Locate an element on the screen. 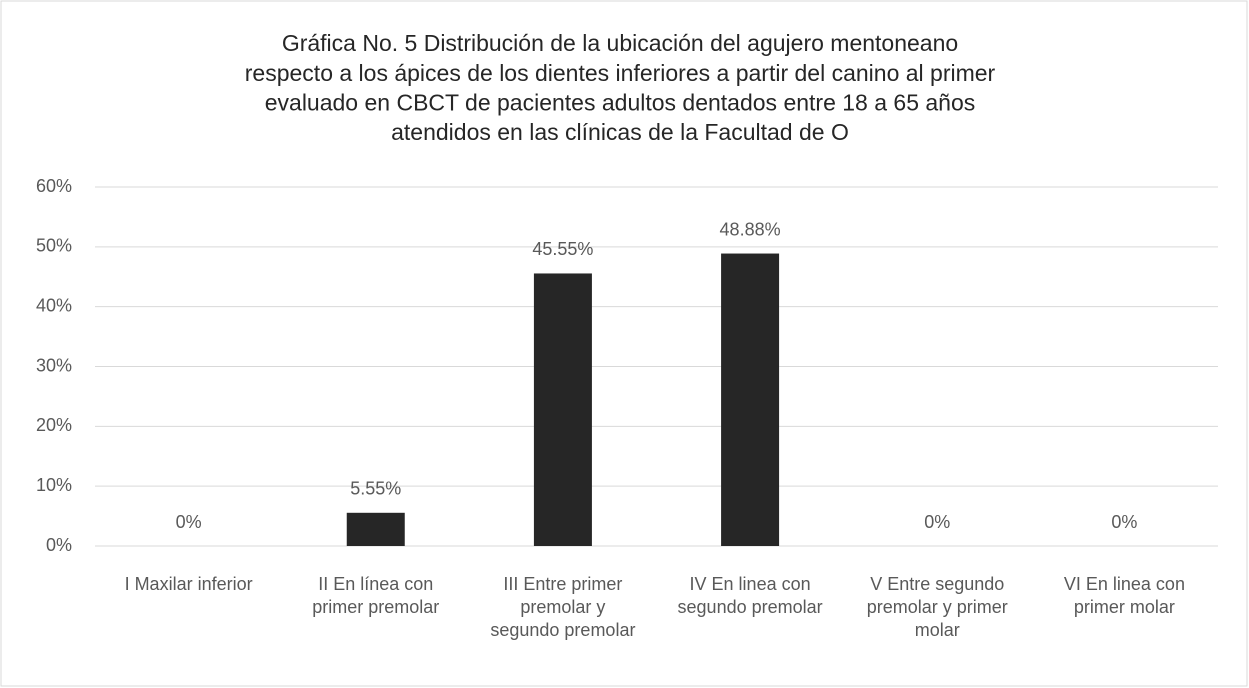 This screenshot has width=1249, height=688. y-tick-label: 60% is located at coordinates (54, 186).